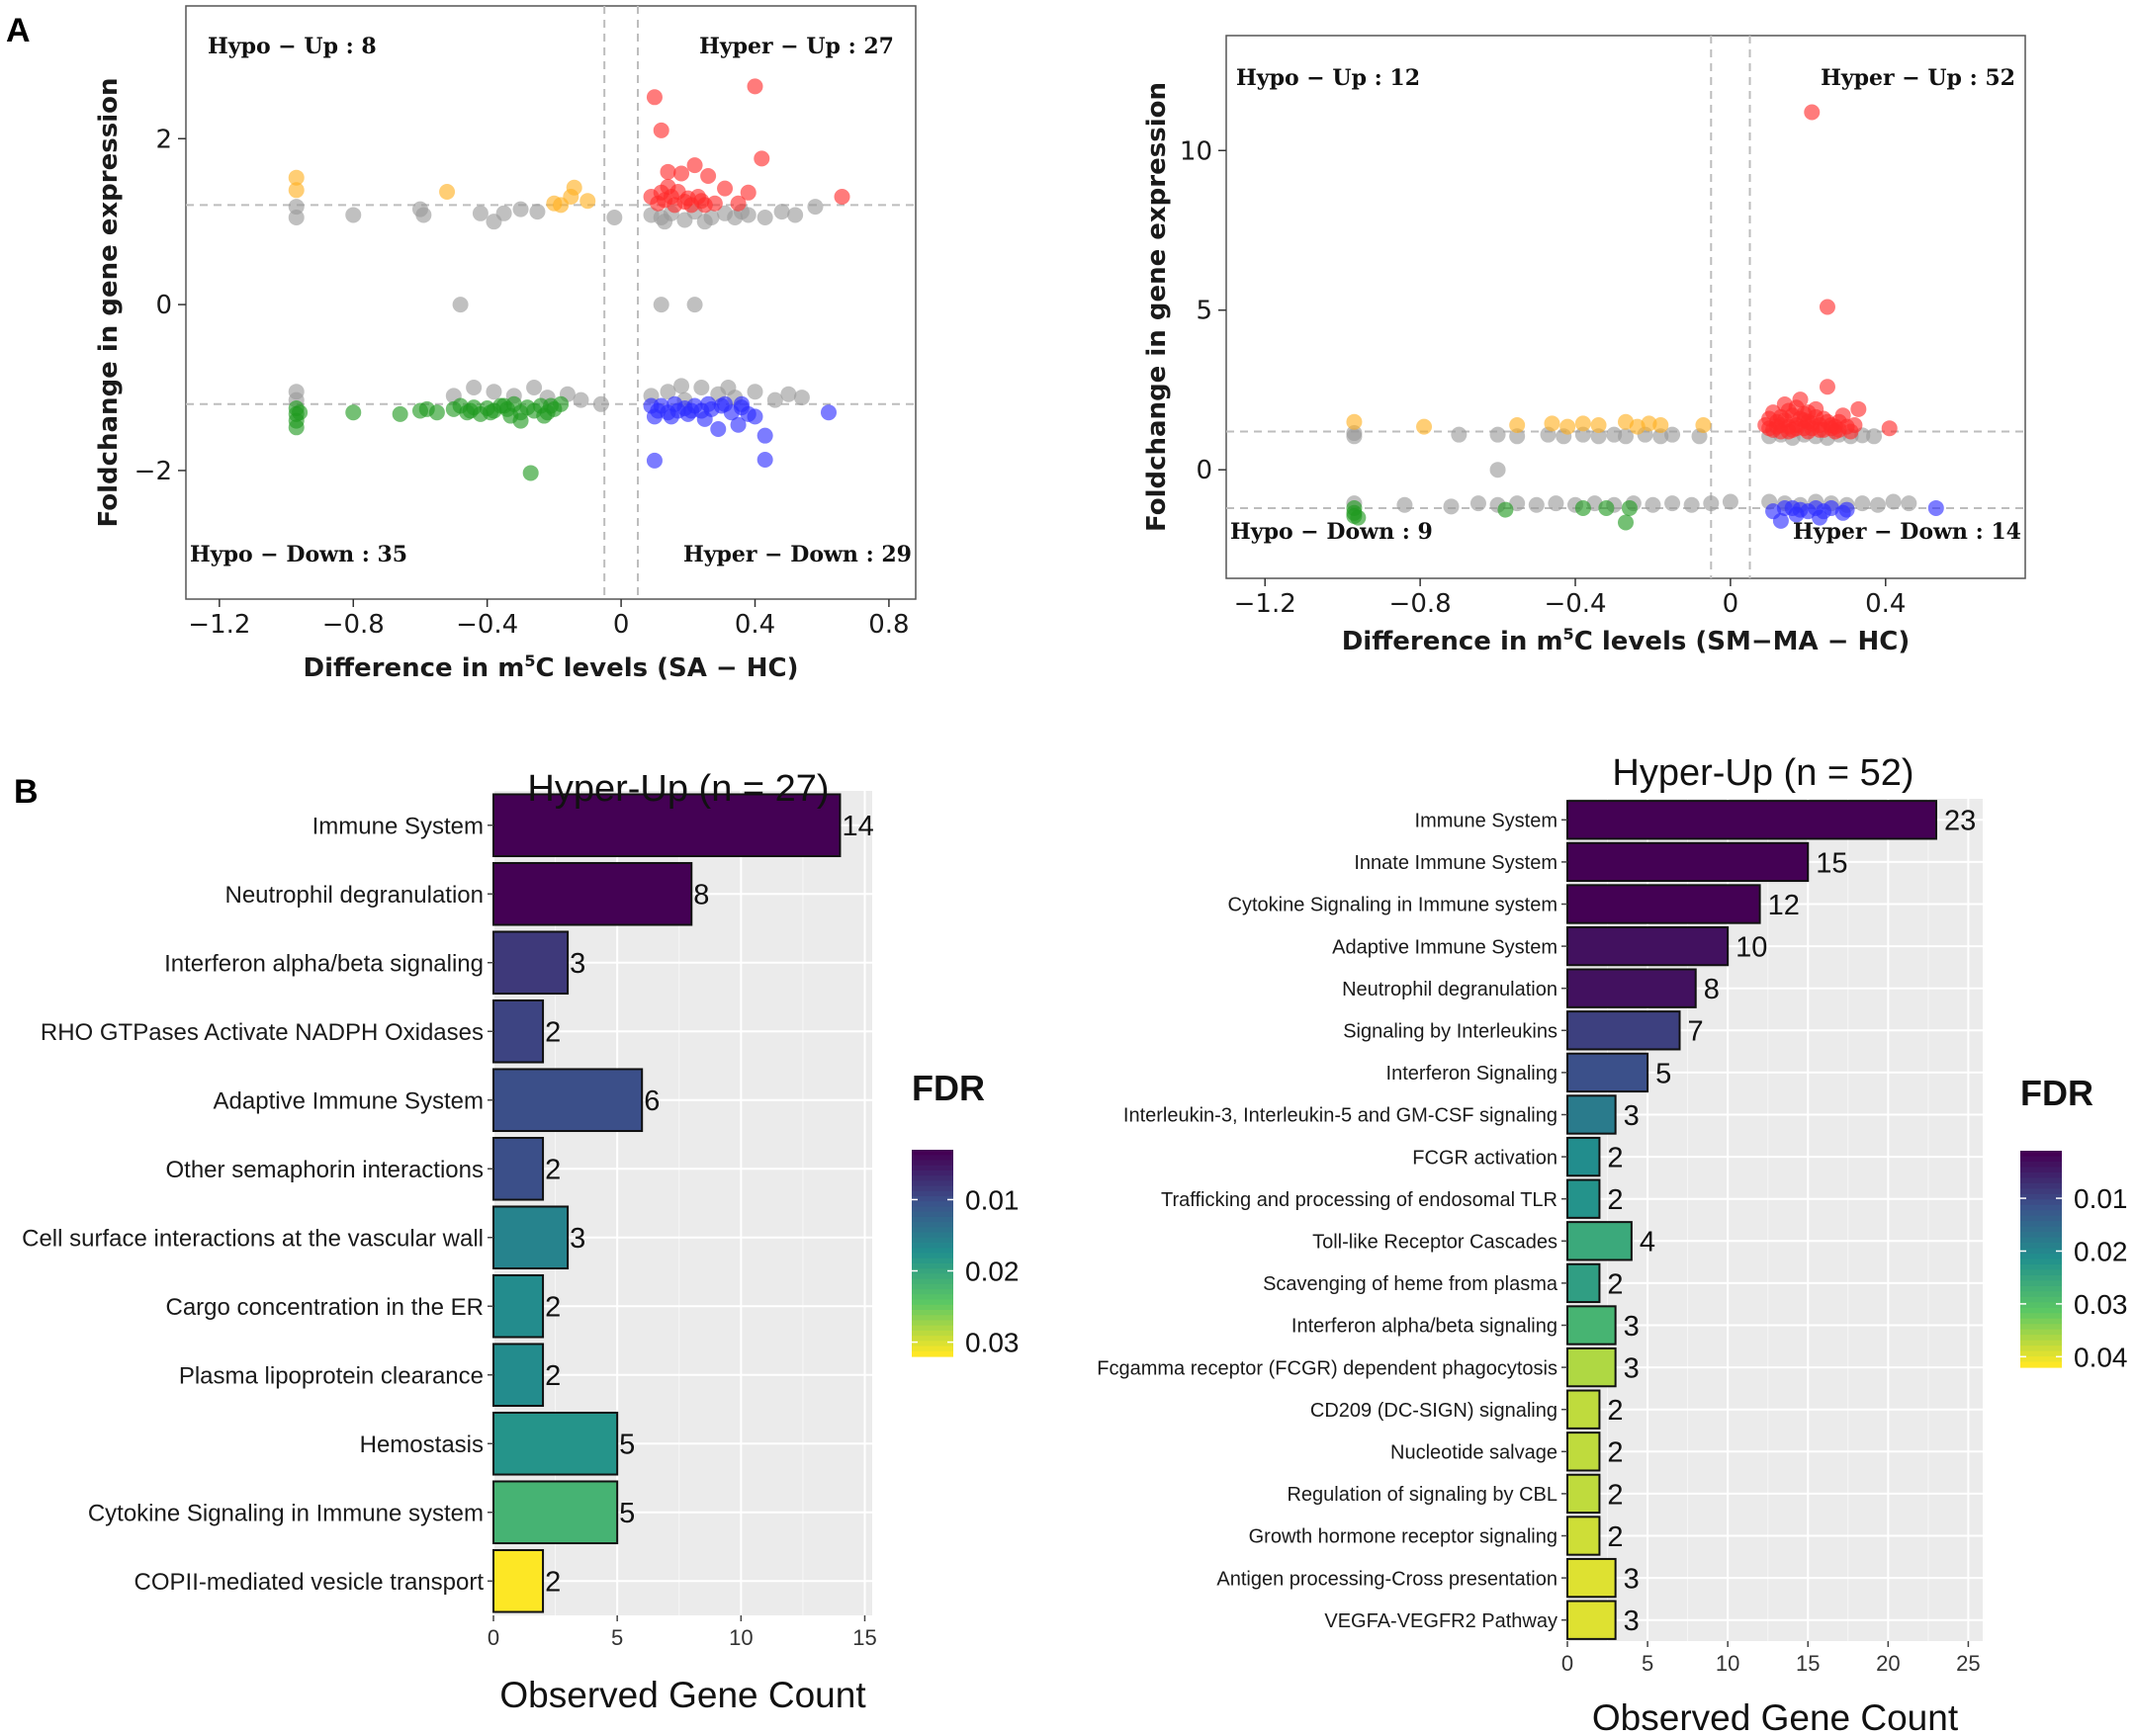  Describe the element at coordinates (487, 625) in the screenshot. I see `x-tick-label: −0.4` at that location.